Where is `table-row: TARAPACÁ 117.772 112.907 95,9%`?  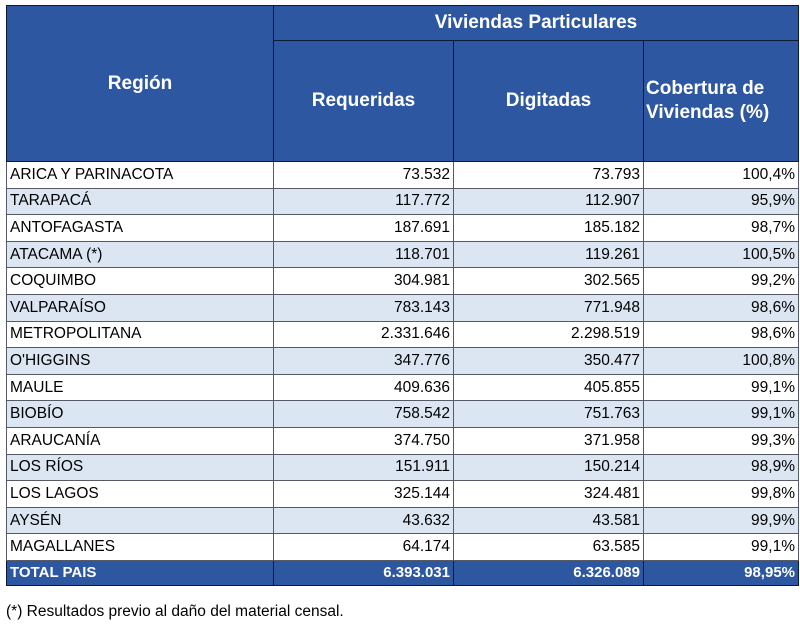 table-row: TARAPACÁ 117.772 112.907 95,9% is located at coordinates (402, 201).